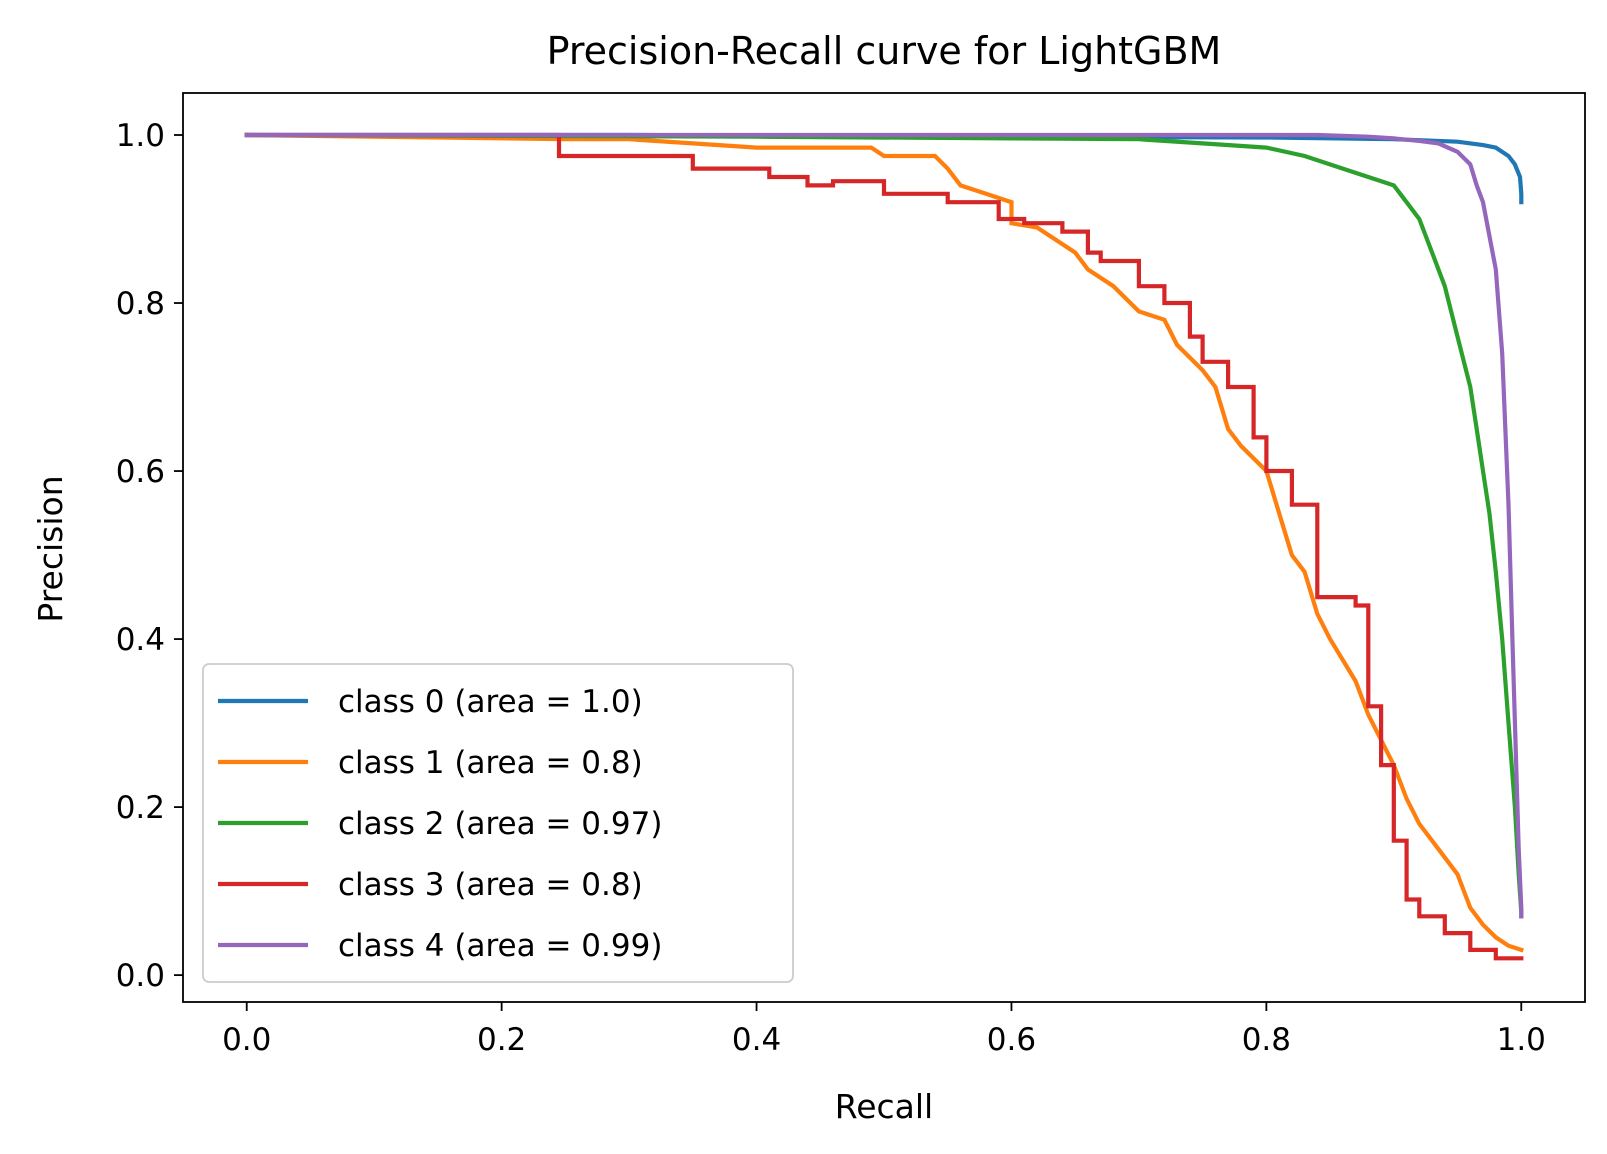 Image resolution: width=1607 pixels, height=1154 pixels. What do you see at coordinates (1521, 1040) in the screenshot?
I see `x-tick-label: 1.0` at bounding box center [1521, 1040].